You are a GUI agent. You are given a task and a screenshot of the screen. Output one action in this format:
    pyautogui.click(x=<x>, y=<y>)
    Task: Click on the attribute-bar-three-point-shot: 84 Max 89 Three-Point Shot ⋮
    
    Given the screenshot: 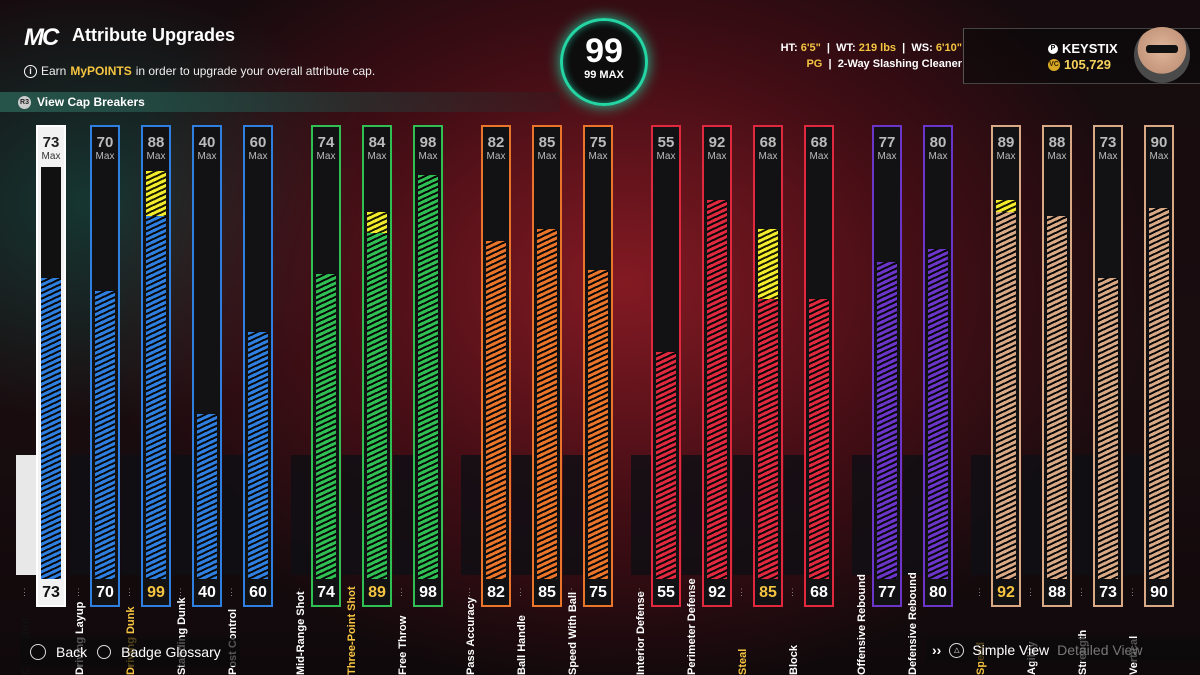 What is the action you would take?
    pyautogui.click(x=367, y=400)
    